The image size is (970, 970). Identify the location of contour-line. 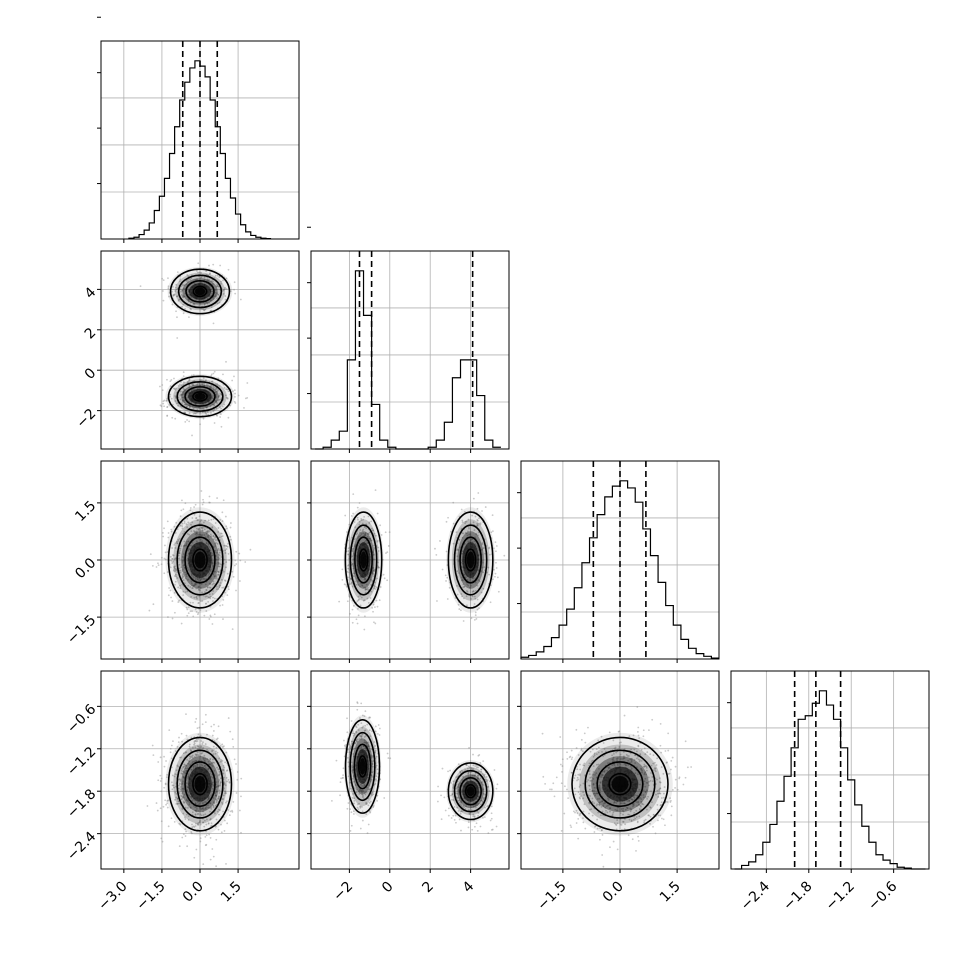
(200, 396).